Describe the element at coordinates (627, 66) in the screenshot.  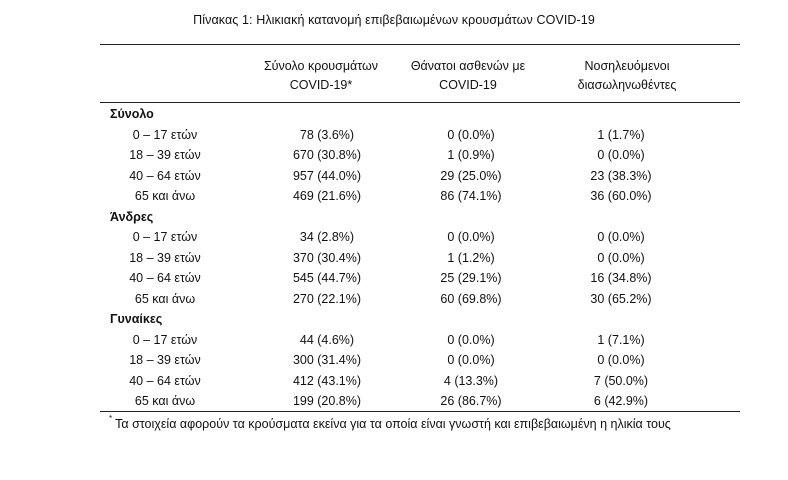
I see `header-intubated-line1: Νοσηλευόμενοι` at that location.